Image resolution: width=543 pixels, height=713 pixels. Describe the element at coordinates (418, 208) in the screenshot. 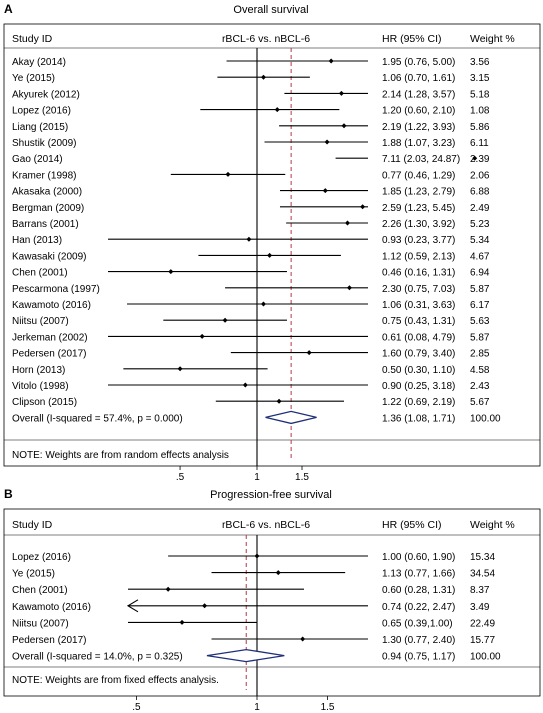

I see `hr-ci-value: 2.59 (1.23, 5.45)` at that location.